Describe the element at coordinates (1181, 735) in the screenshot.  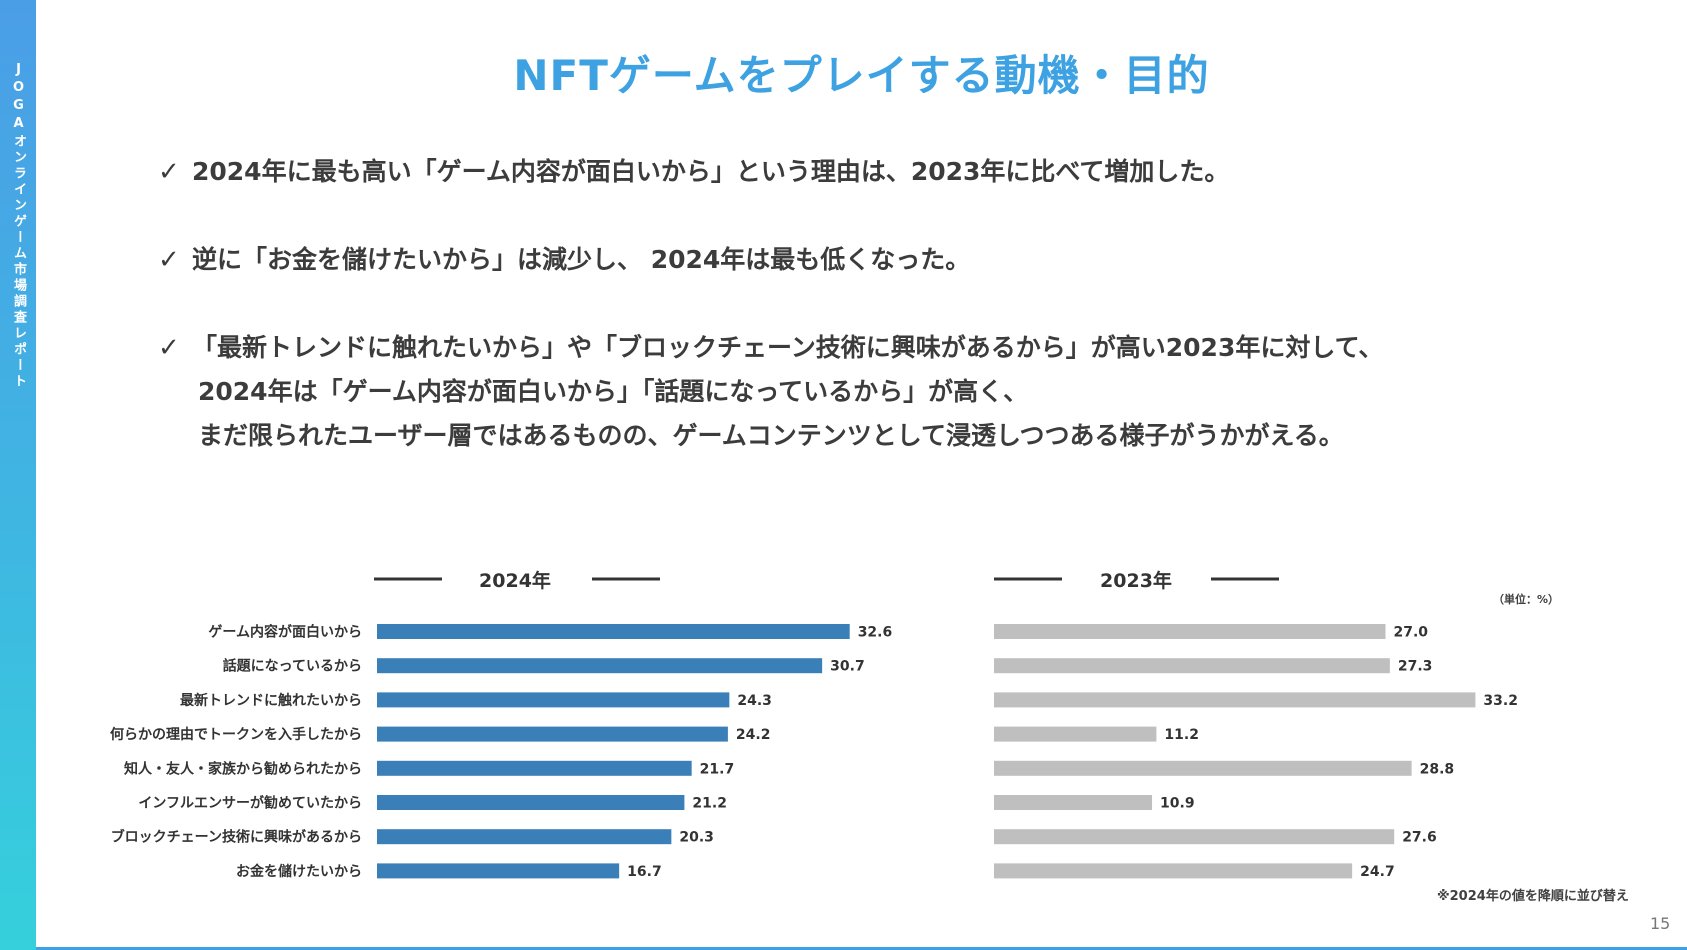
I see `data-label: 11.2` at that location.